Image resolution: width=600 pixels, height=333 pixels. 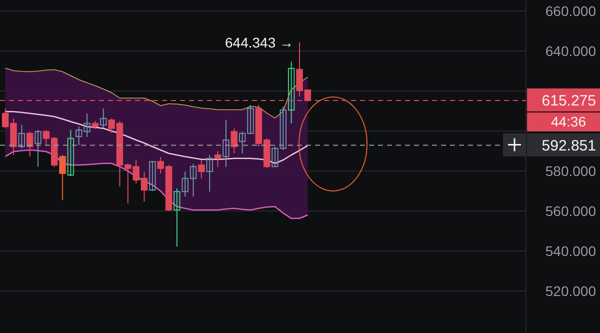 What do you see at coordinates (568, 121) in the screenshot?
I see `text: 44:36` at bounding box center [568, 121].